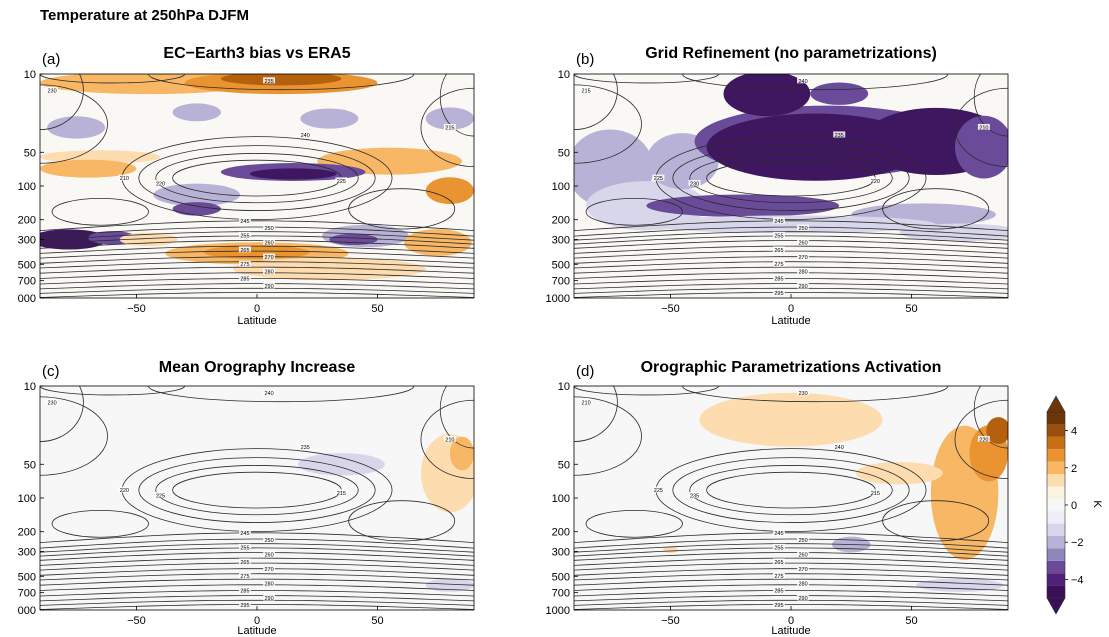  Describe the element at coordinates (802, 541) in the screenshot. I see `contour-label: 250` at that location.